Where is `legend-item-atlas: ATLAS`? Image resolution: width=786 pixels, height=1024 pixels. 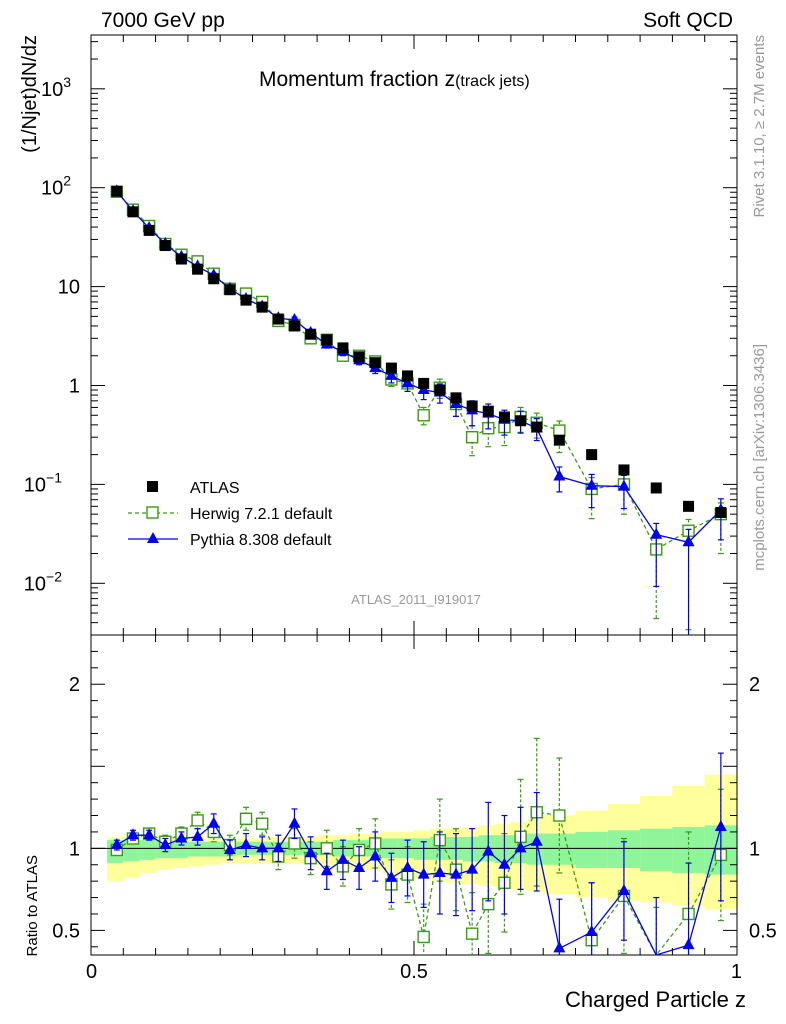
legend-item-atlas: ATLAS is located at coordinates (193, 488).